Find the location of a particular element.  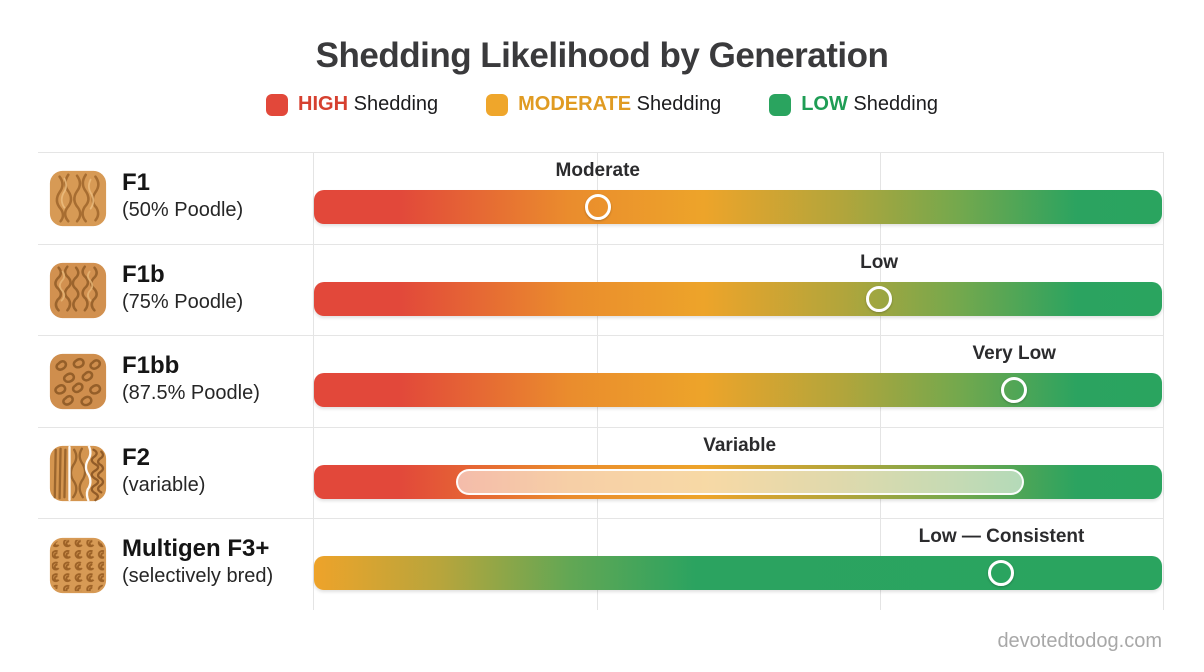

row-label-cell: F1bb (87.5% Poodle) is located at coordinates (175, 381).